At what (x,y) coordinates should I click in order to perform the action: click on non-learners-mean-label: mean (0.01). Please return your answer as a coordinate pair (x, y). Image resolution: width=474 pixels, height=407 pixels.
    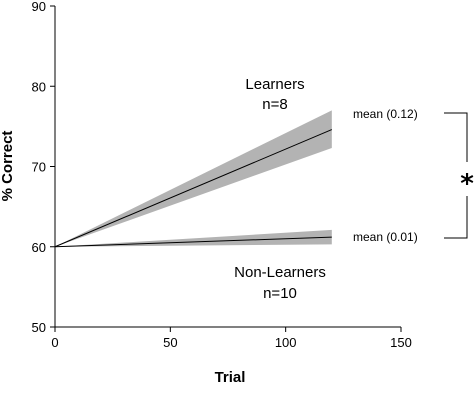
    Looking at the image, I should click on (385, 237).